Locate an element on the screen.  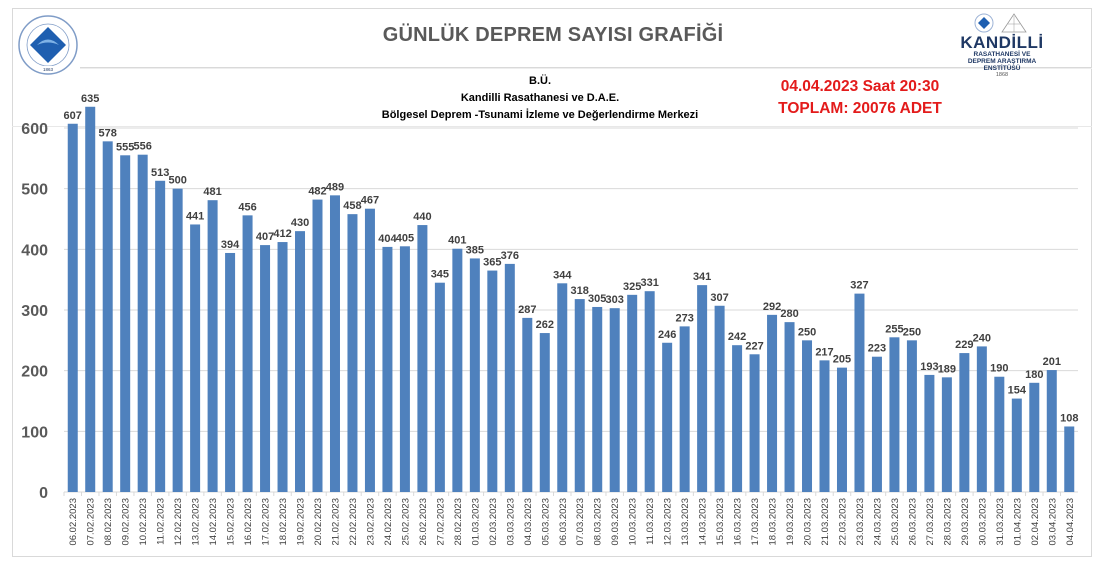
bogazici-university-logo-icon: 1863 is located at coordinates (48, 45).